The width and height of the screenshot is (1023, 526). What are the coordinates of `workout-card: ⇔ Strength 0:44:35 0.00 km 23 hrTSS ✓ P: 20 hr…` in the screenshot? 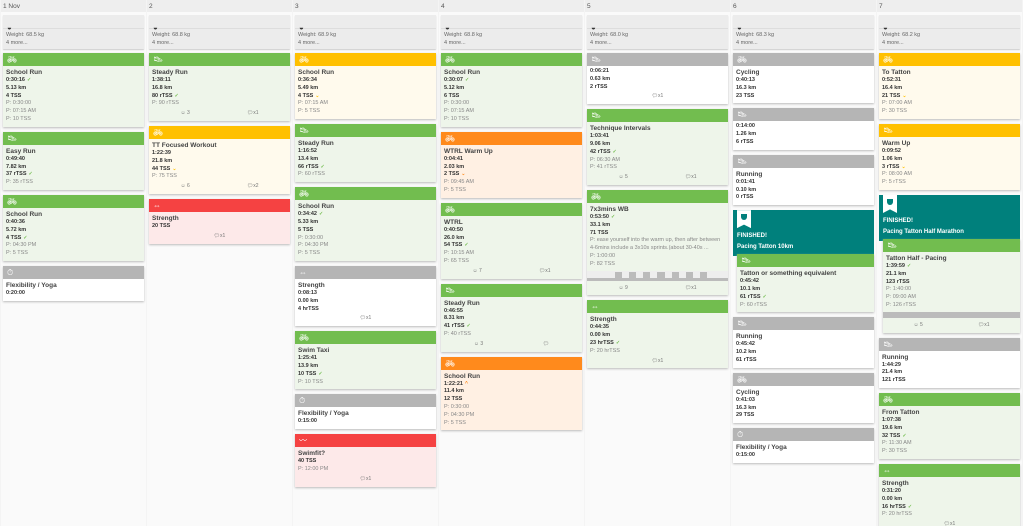 It's located at (657, 334).